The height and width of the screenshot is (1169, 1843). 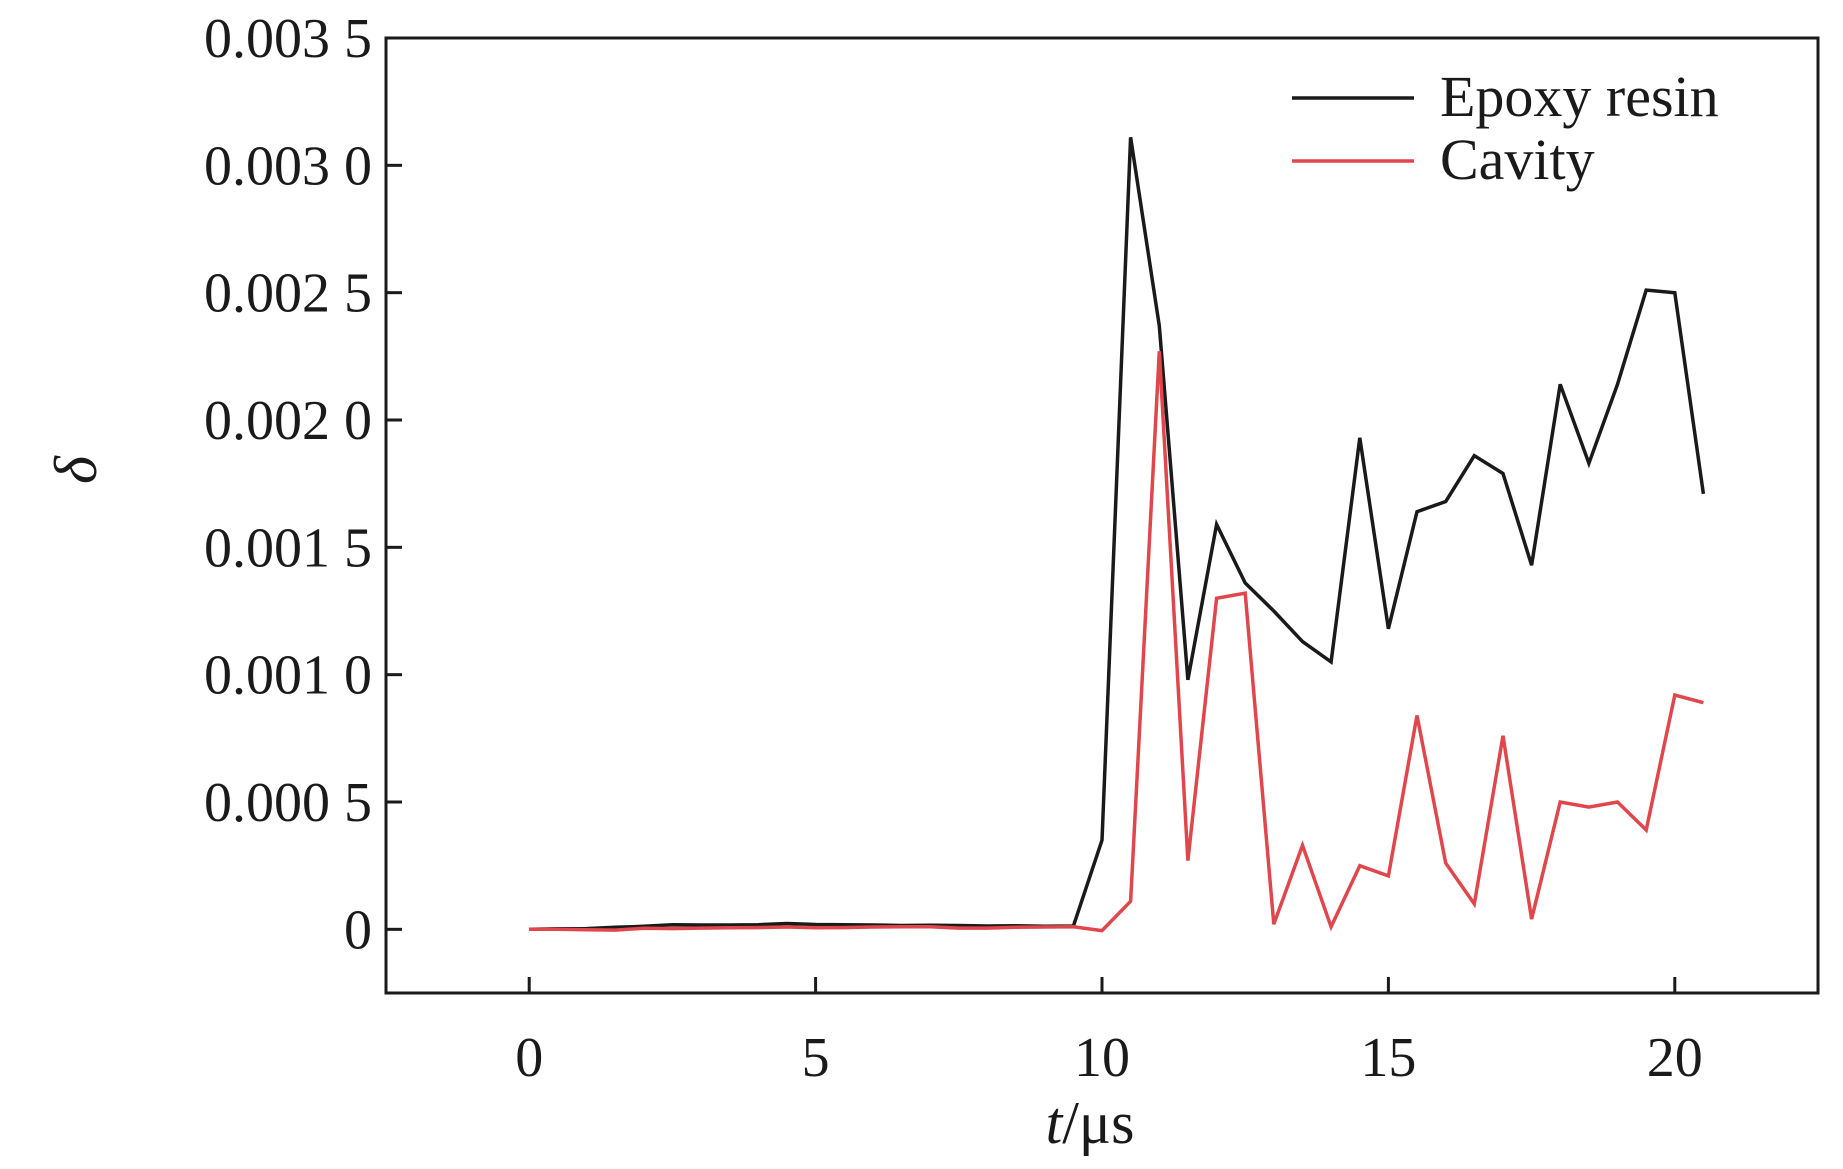 I want to click on x-tick-label: 0, so click(x=529, y=1058).